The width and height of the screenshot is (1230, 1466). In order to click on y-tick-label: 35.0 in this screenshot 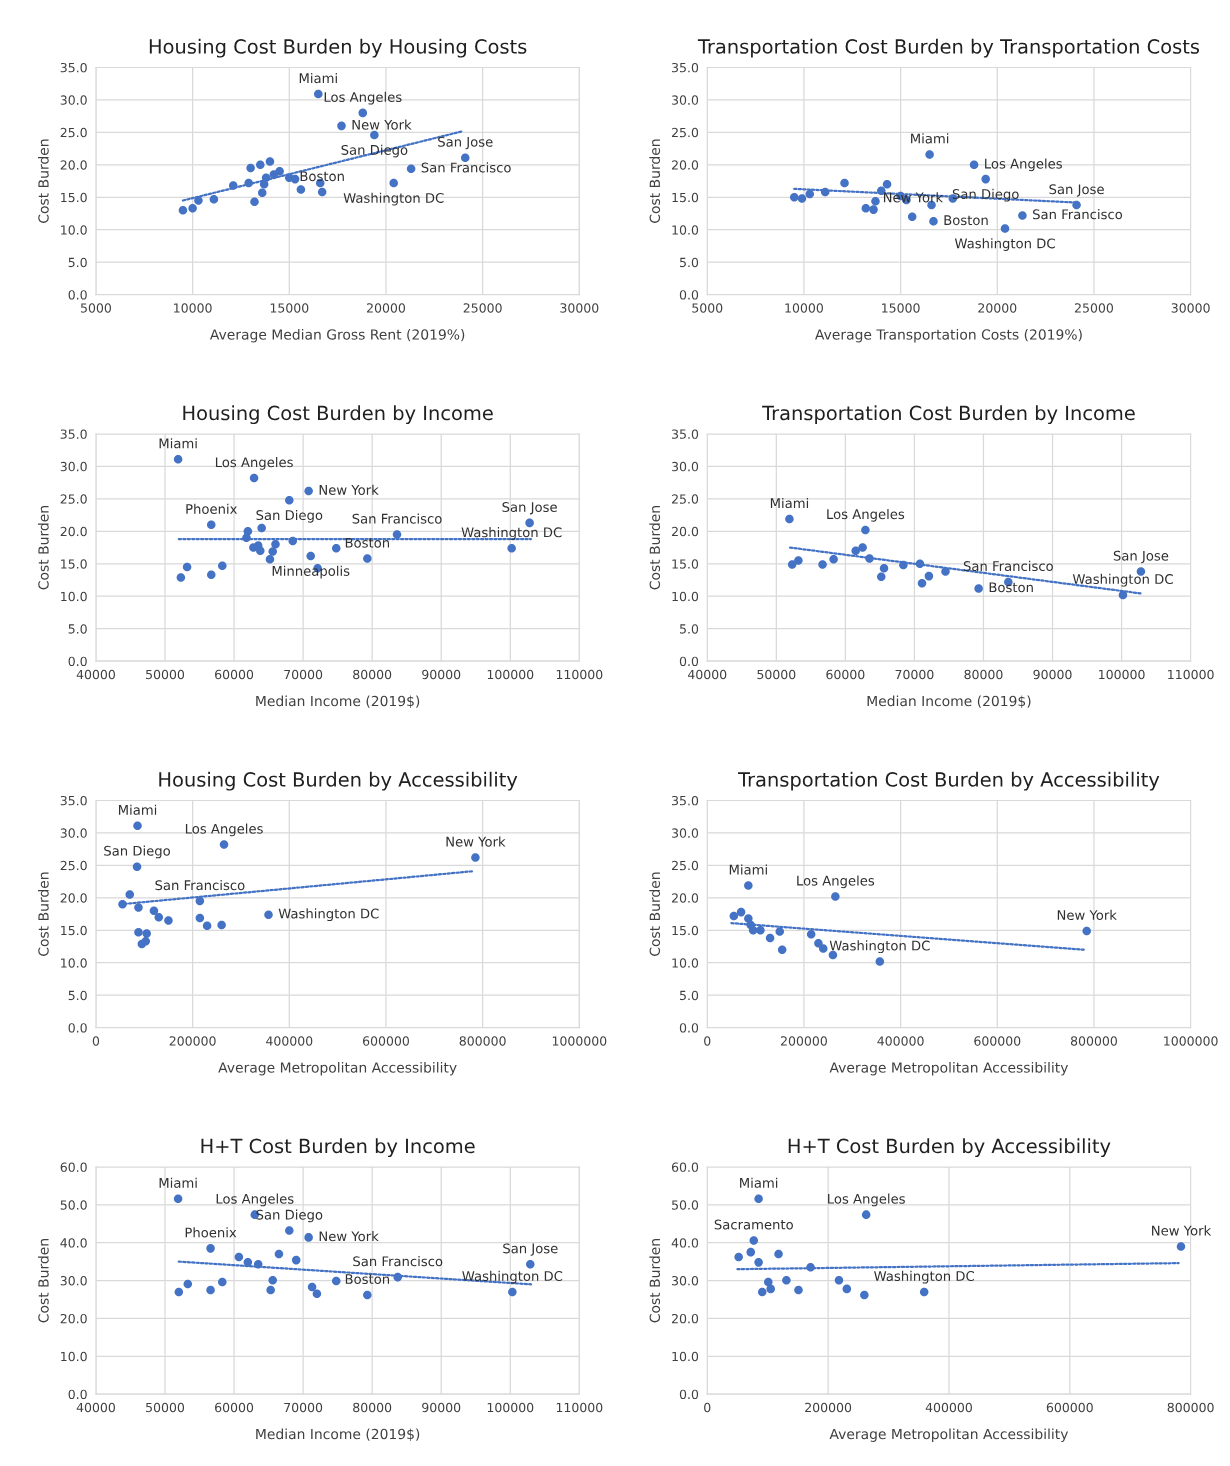, I will do `click(73, 67)`.